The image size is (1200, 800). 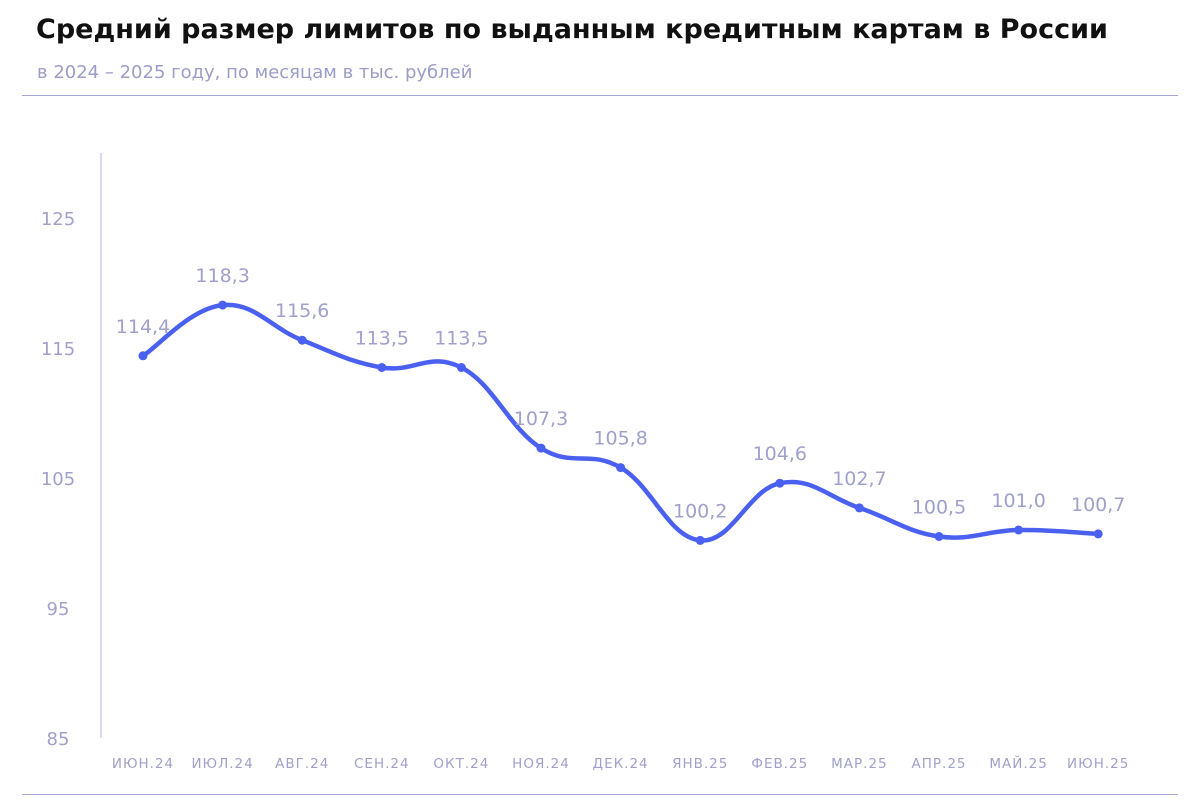 What do you see at coordinates (302, 311) in the screenshot?
I see `data-label: 115,6` at bounding box center [302, 311].